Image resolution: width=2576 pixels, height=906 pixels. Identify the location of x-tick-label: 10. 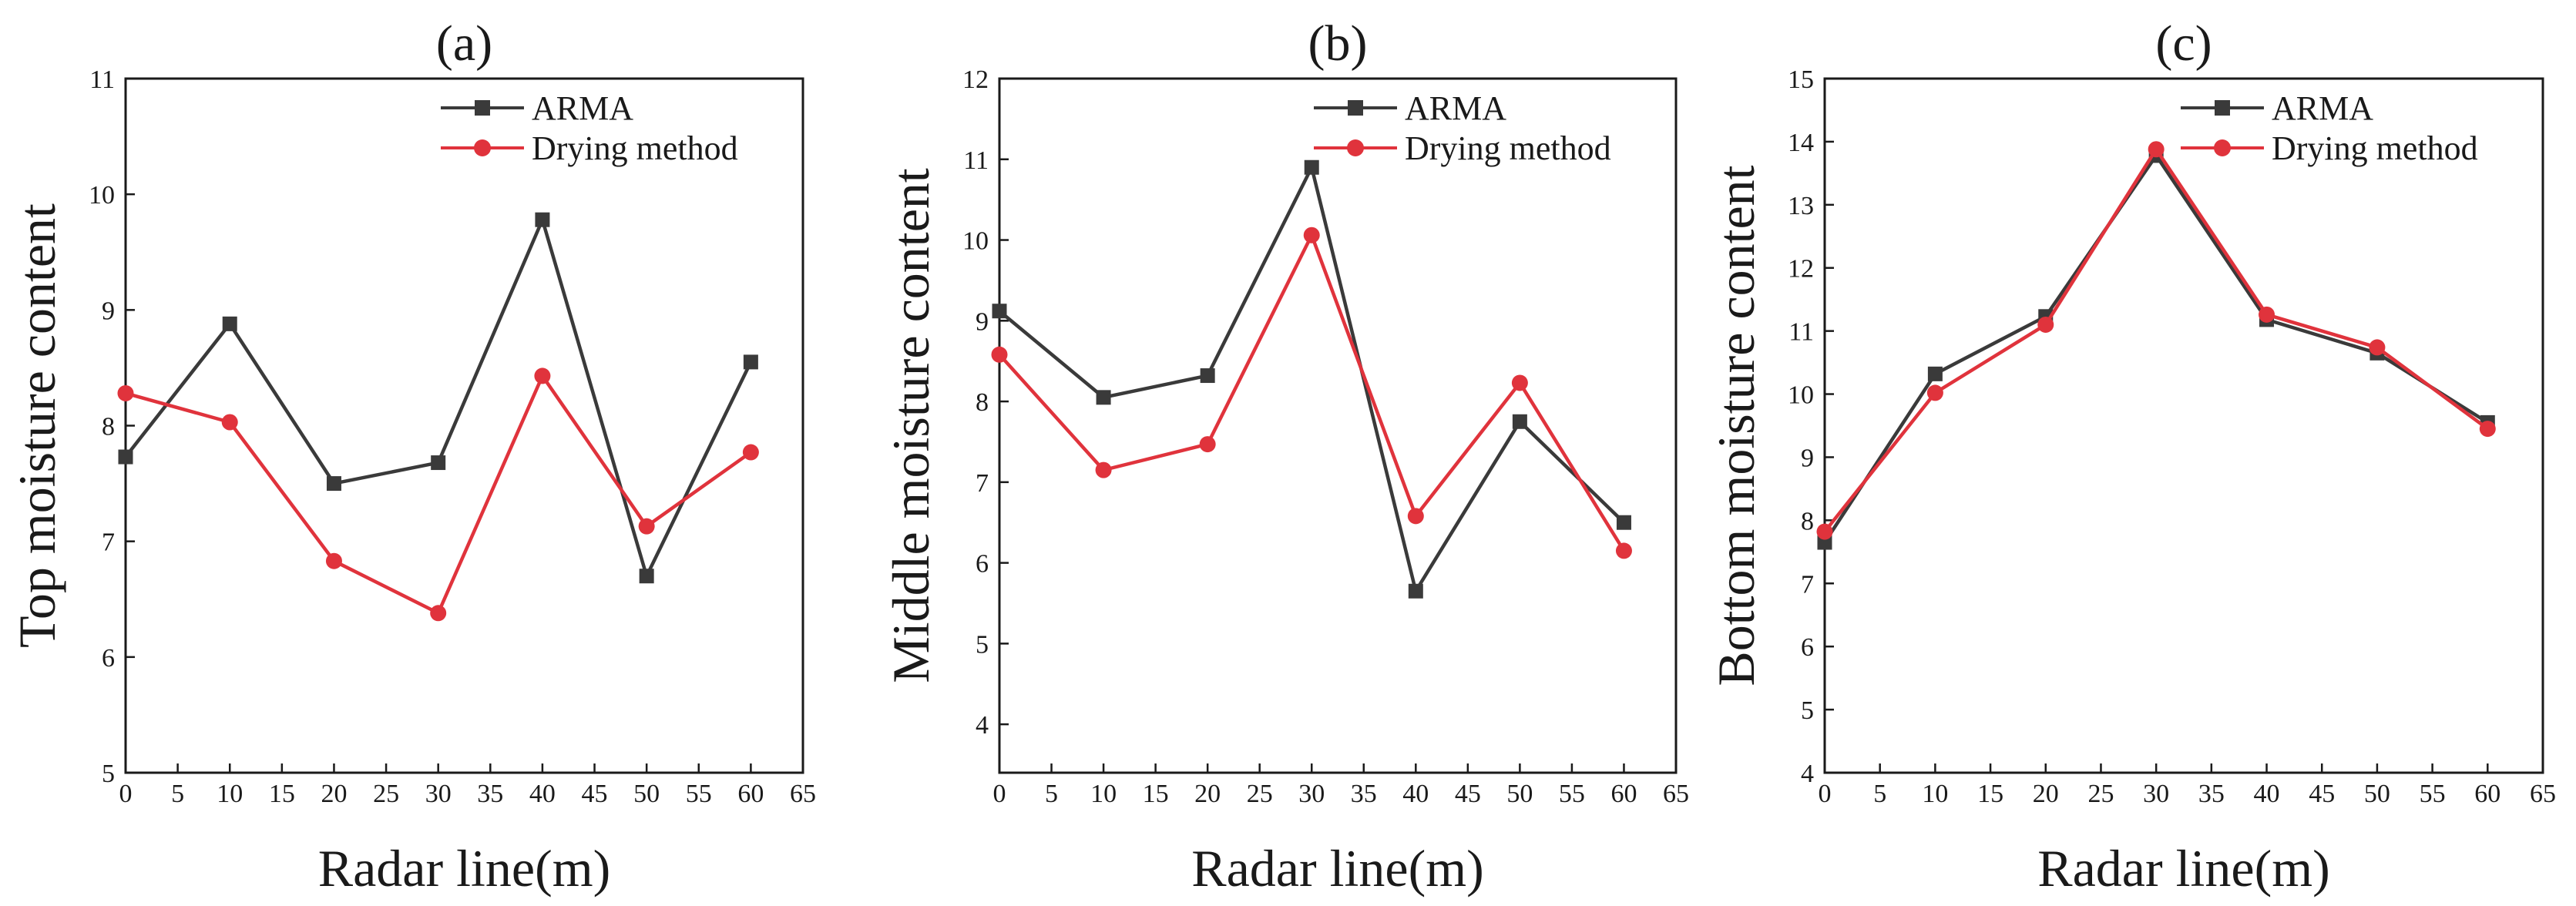
(1103, 794).